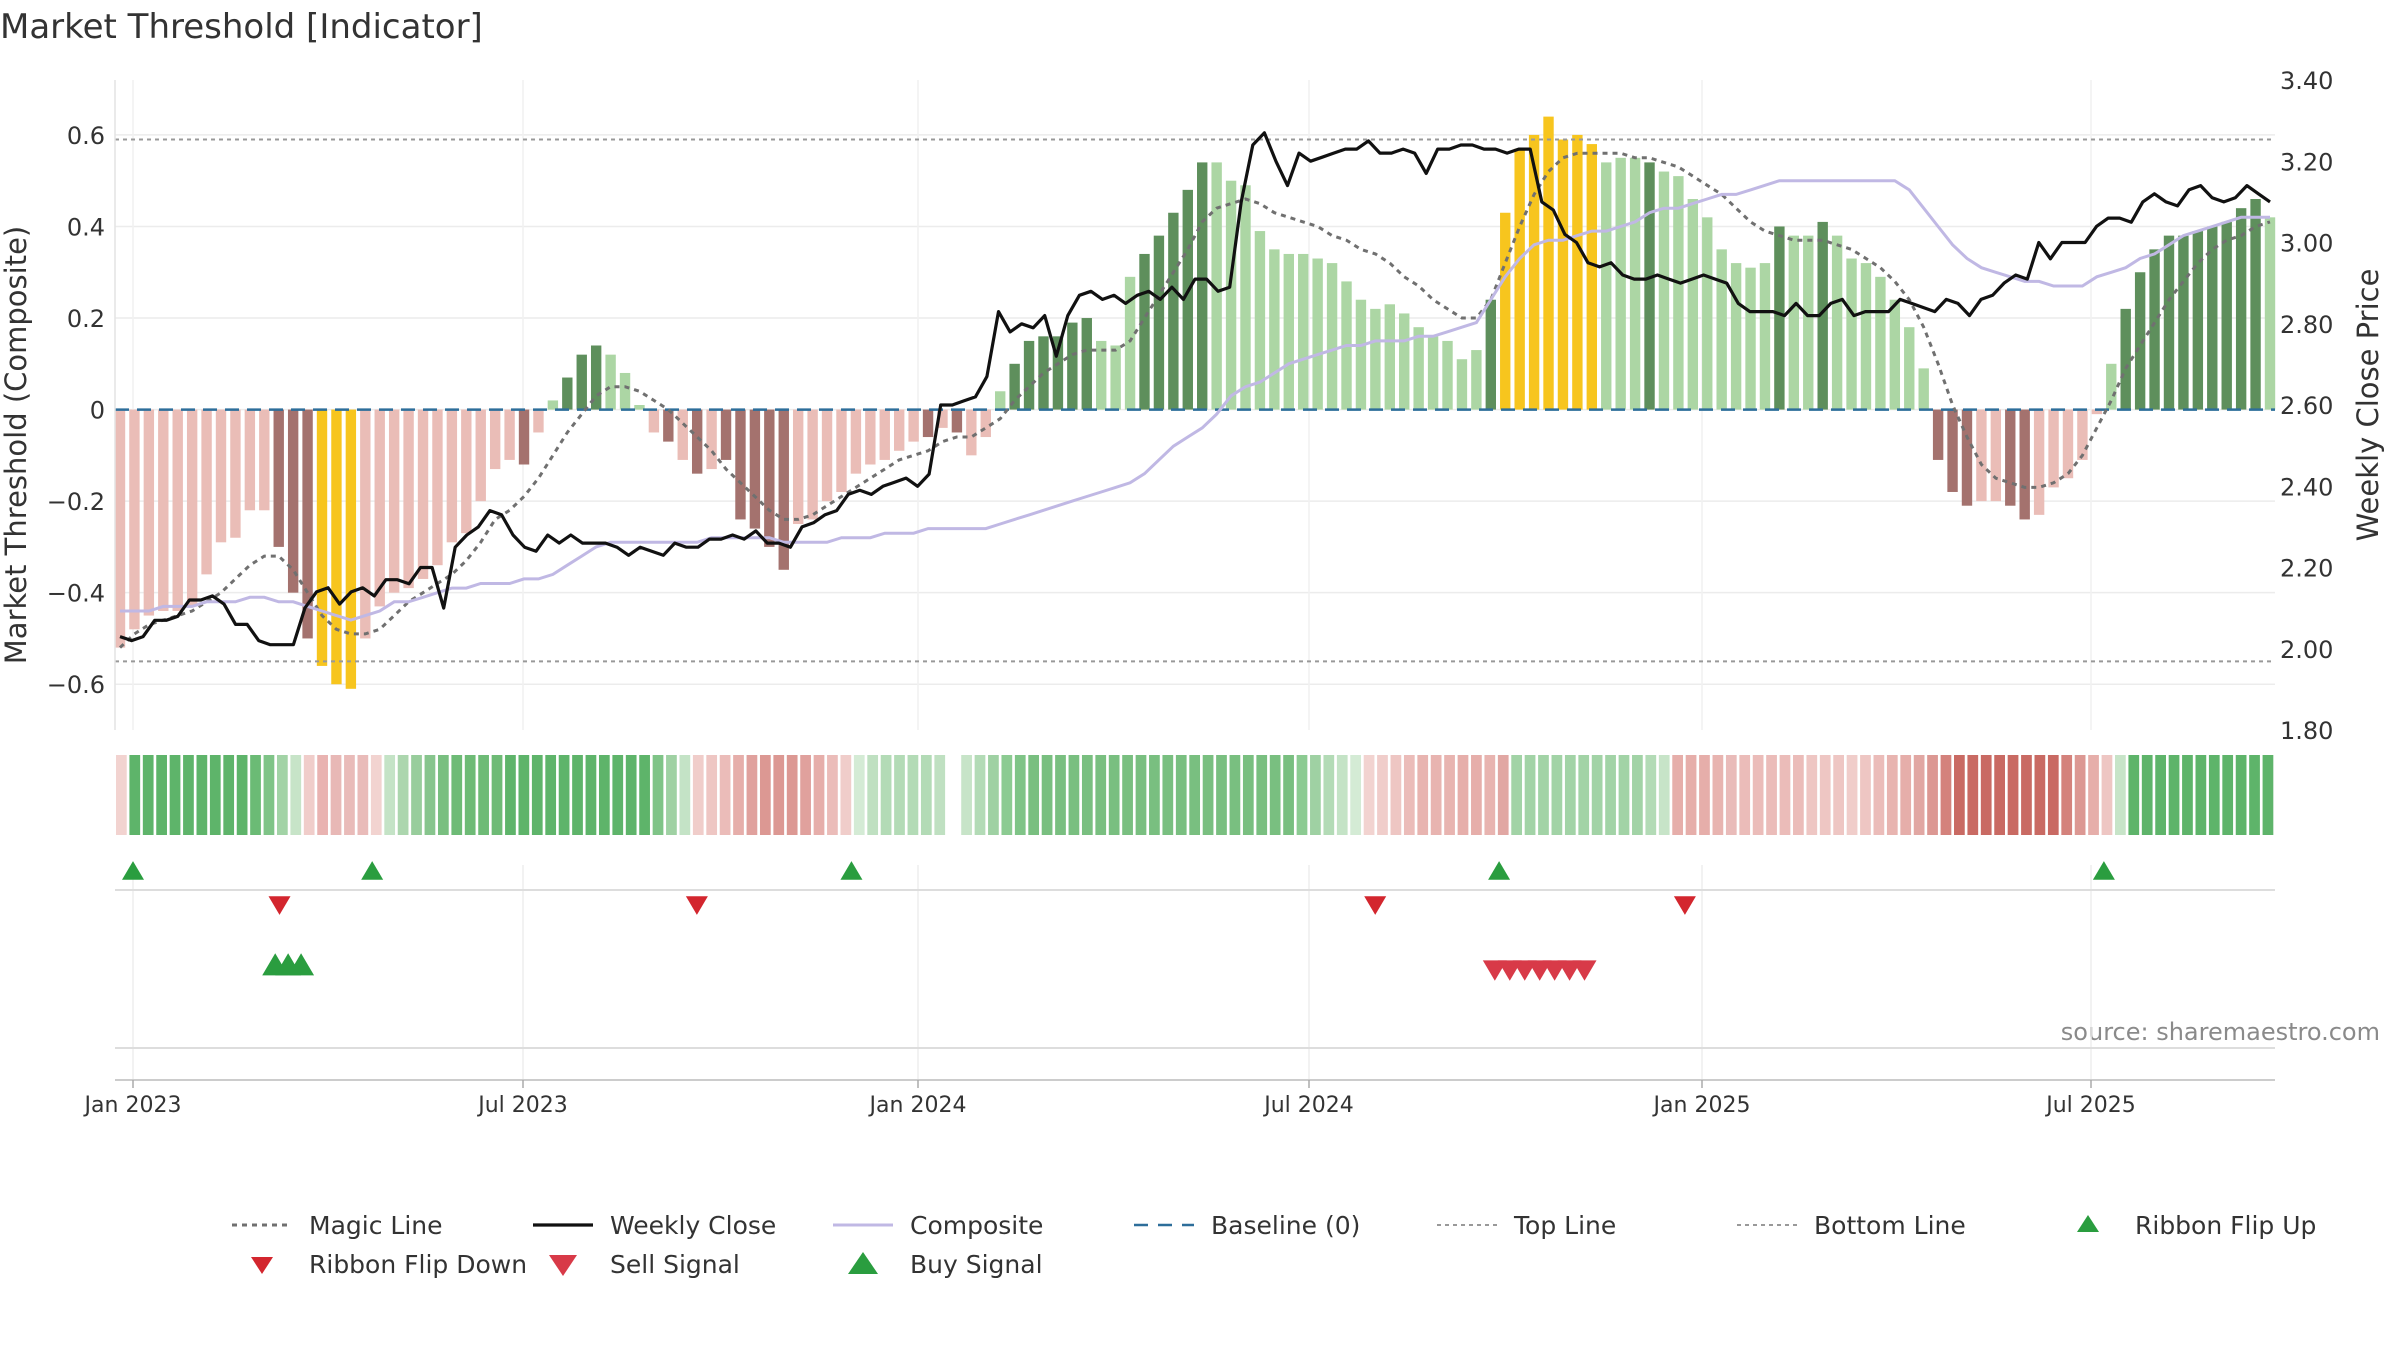  Describe the element at coordinates (376, 1225) in the screenshot. I see `legend-label: Magic Line` at that location.